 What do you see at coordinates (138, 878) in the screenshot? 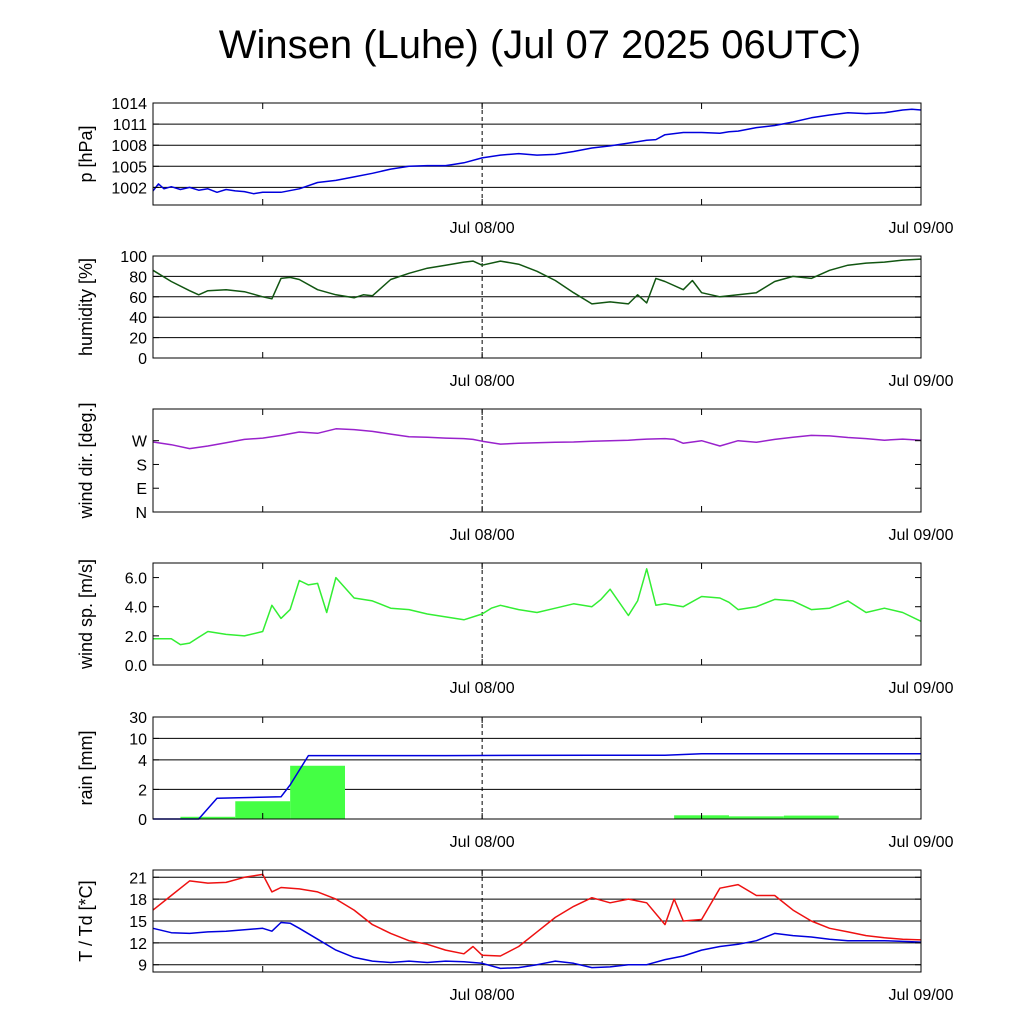
I see `y-tick-label: 21` at bounding box center [138, 878].